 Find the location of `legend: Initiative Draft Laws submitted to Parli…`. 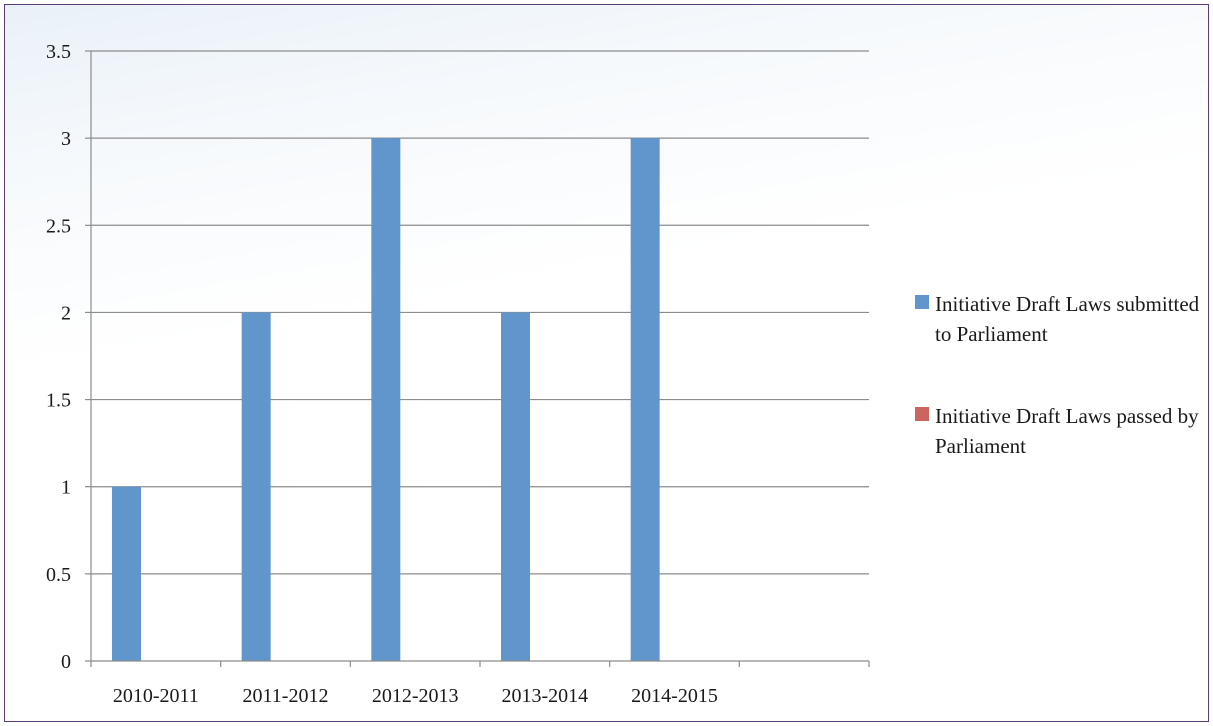

legend: Initiative Draft Laws submitted to Parli… is located at coordinates (1063, 401).